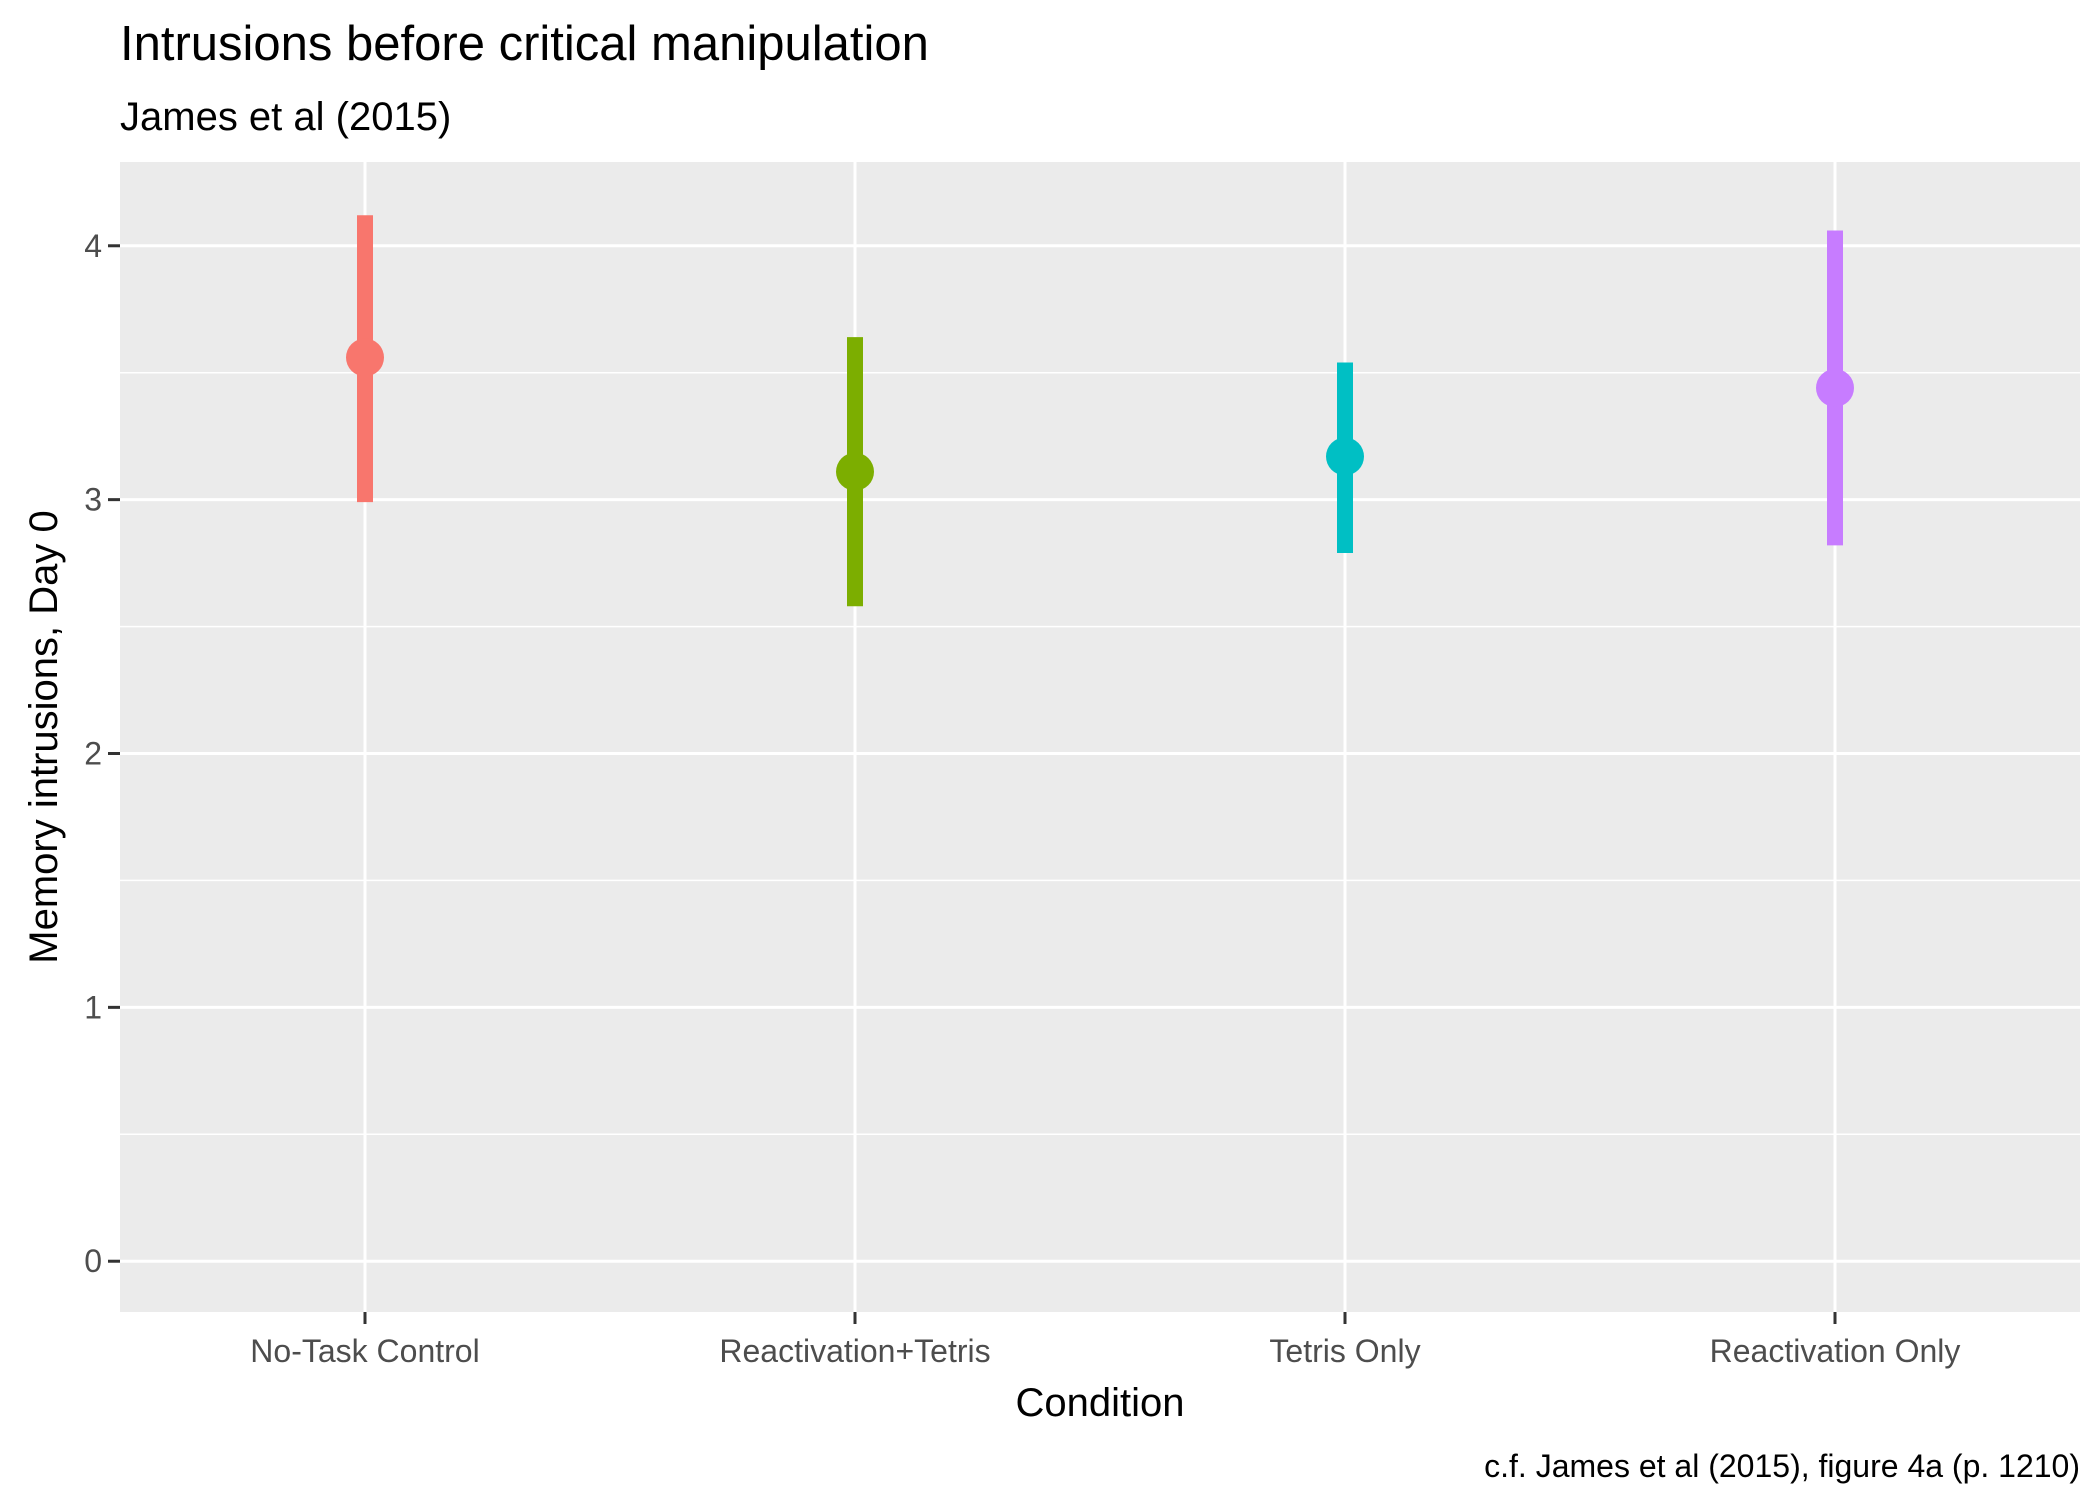 Image resolution: width=2100 pixels, height=1500 pixels. I want to click on x-tick-label: Tetris Only, so click(1344, 1351).